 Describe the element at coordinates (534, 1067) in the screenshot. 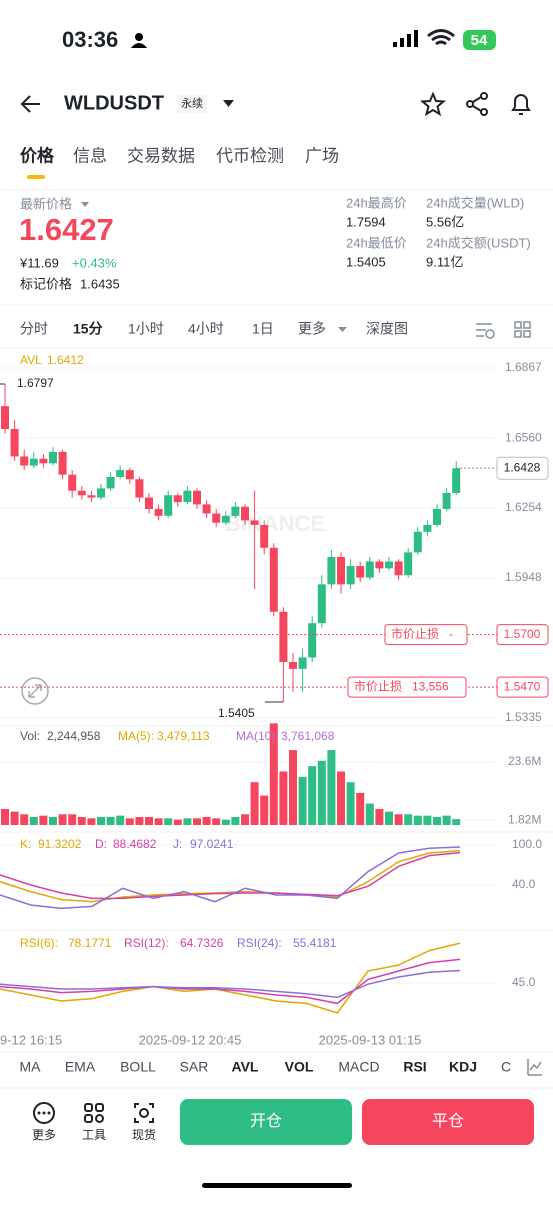

I see `chart-icon` at that location.